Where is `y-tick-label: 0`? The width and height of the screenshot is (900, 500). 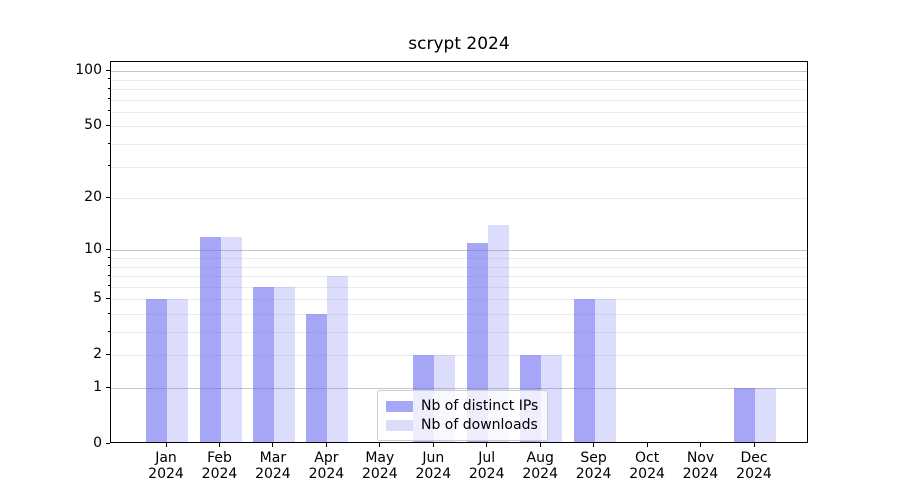 y-tick-label: 0 is located at coordinates (97, 443).